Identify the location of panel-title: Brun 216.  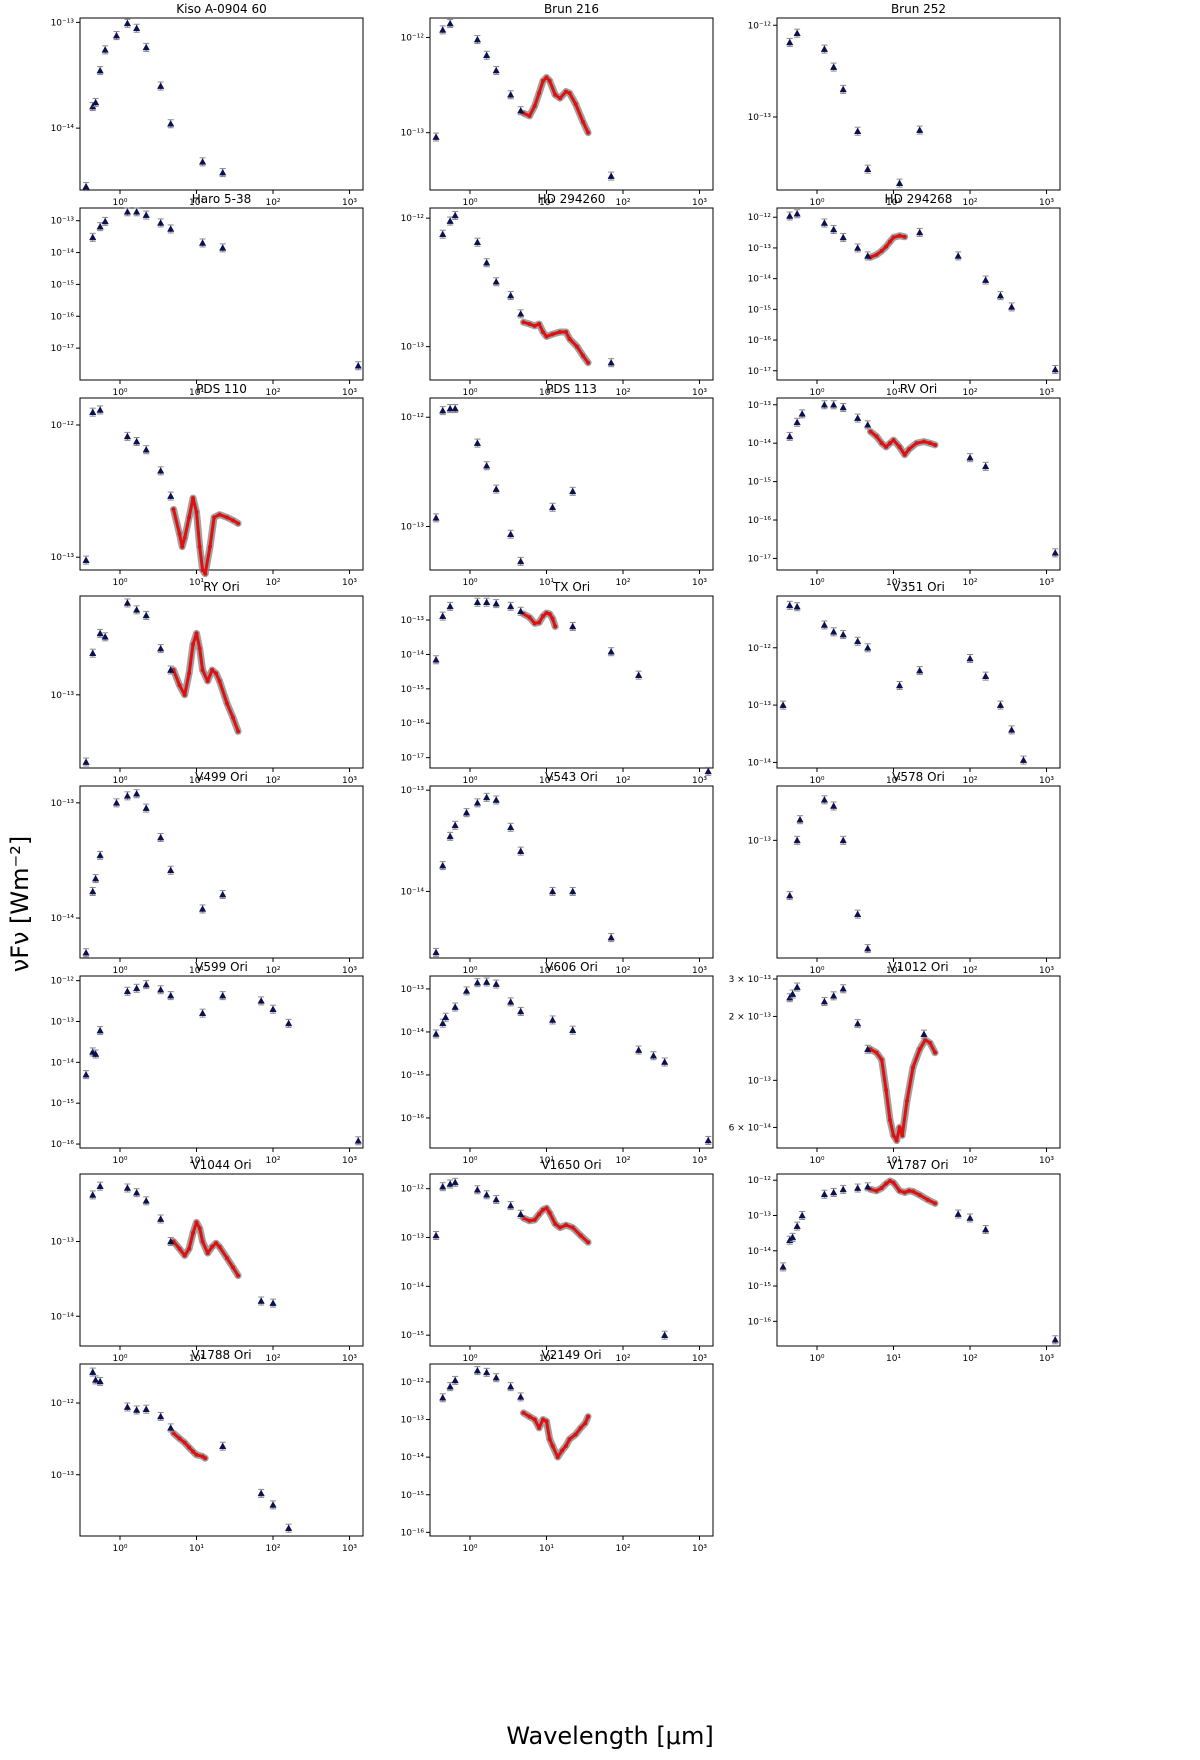
(571, 9).